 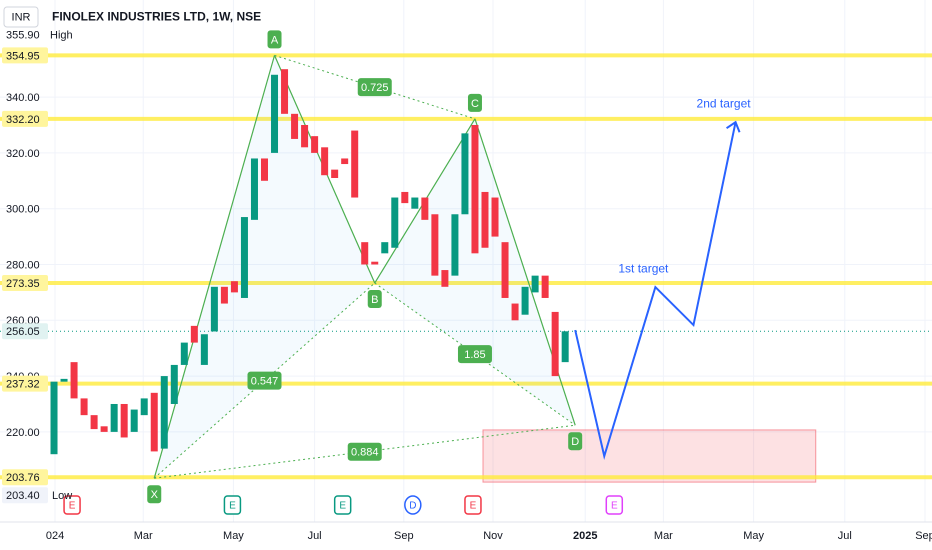 What do you see at coordinates (655, 291) in the screenshot?
I see `projection-line` at bounding box center [655, 291].